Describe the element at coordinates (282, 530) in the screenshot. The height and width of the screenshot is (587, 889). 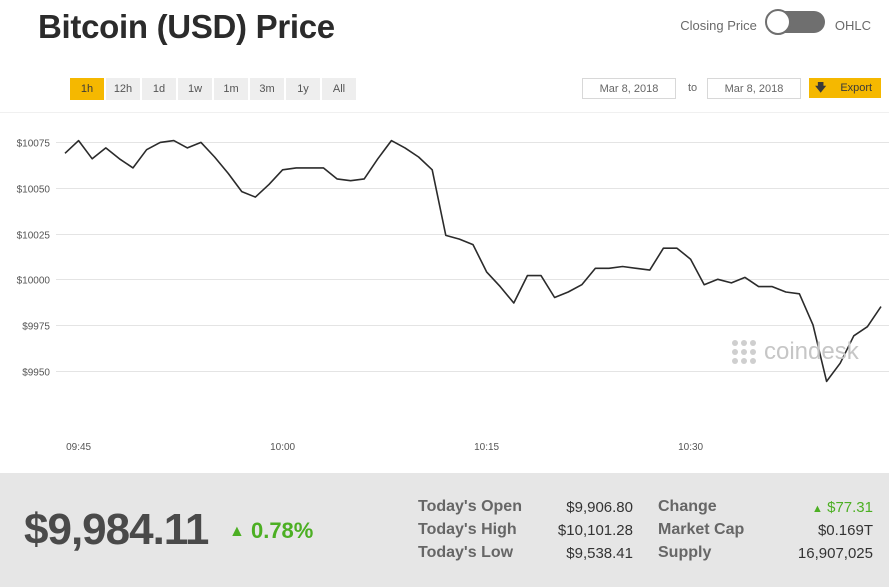
I see `change-percent-value: 0.78%` at that location.